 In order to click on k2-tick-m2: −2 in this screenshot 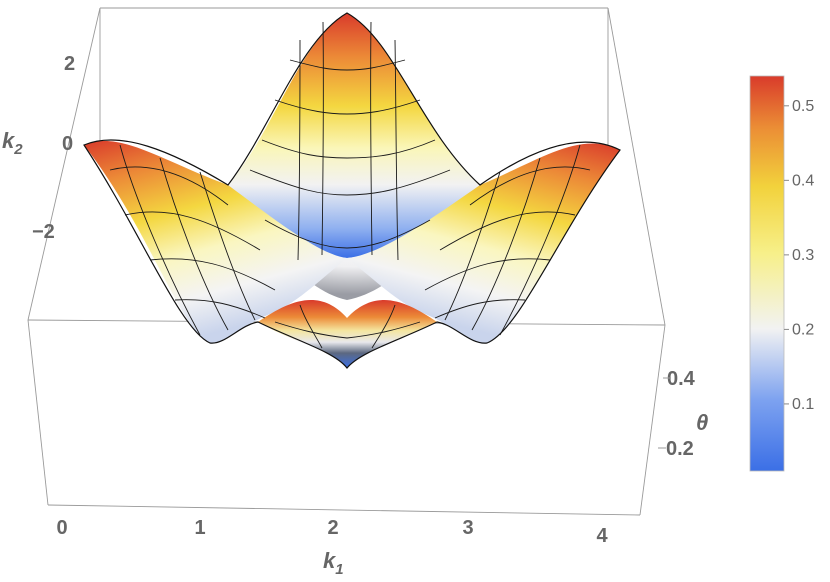, I will do `click(43, 232)`.